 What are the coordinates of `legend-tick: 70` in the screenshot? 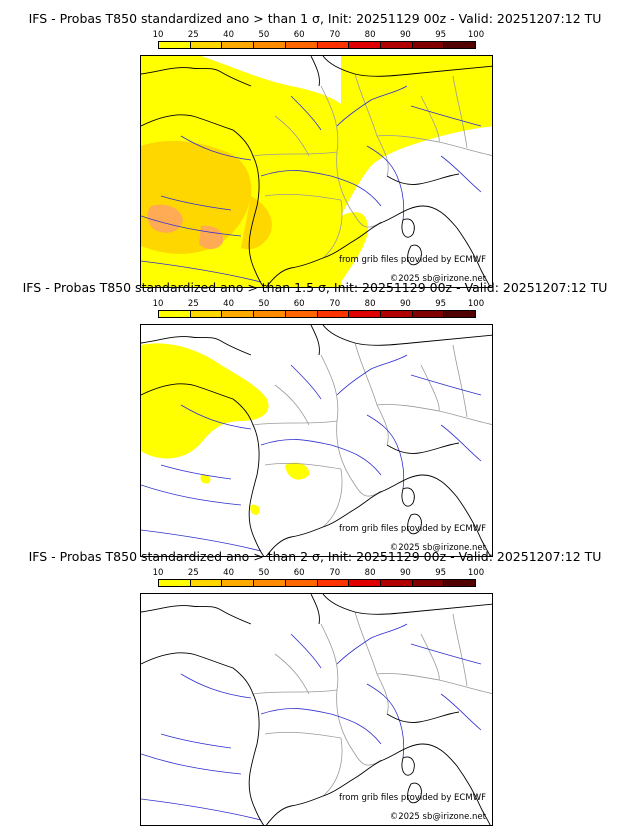 It's located at (335, 573).